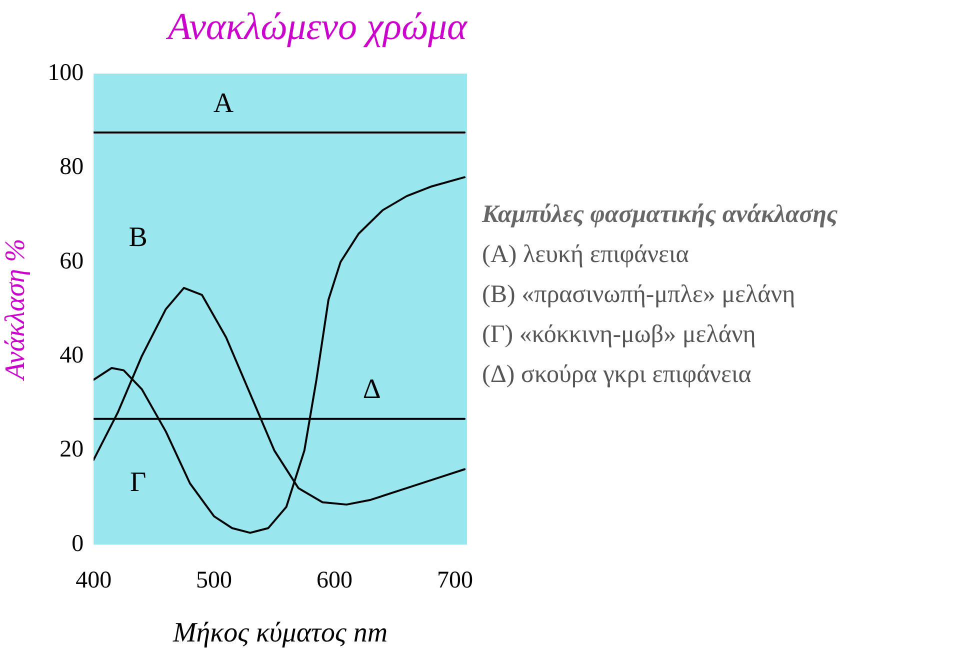 The image size is (959, 655). Describe the element at coordinates (214, 580) in the screenshot. I see `x-tick-label: 500` at that location.